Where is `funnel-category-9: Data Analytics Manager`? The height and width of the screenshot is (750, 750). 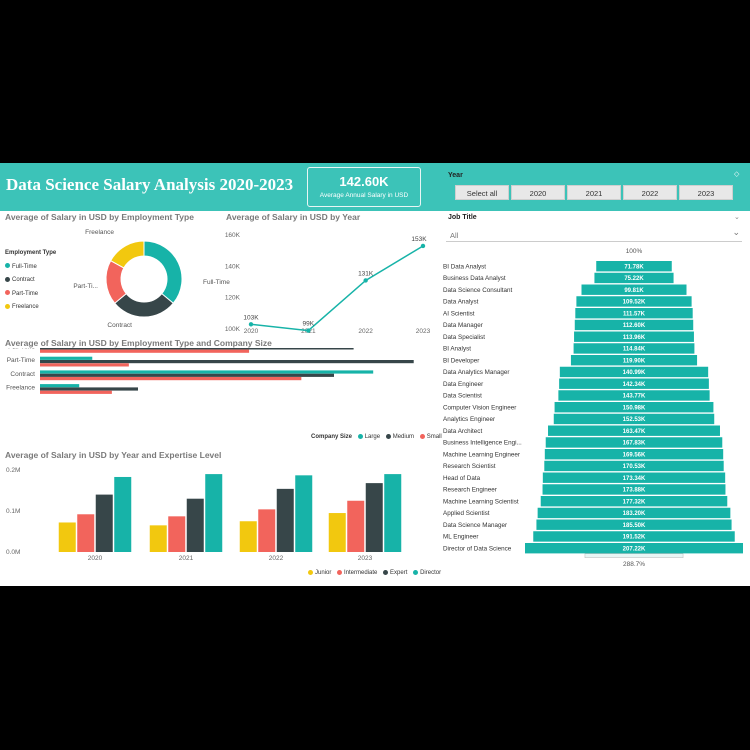 funnel-category-9: Data Analytics Manager is located at coordinates (476, 372).